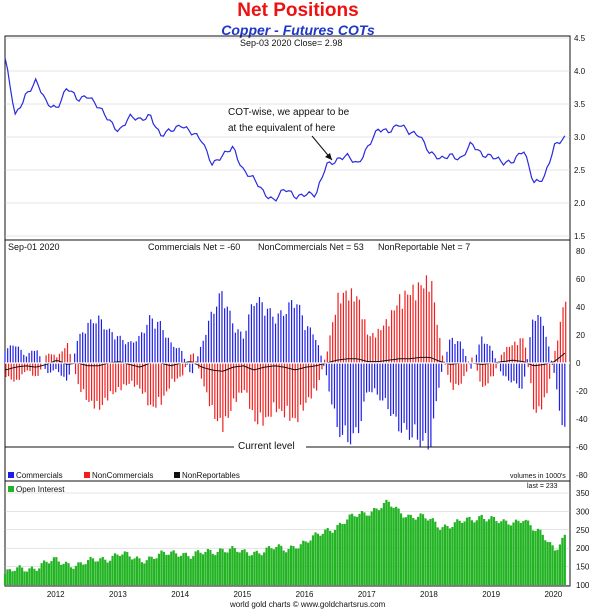 This screenshot has width=596, height=612. What do you see at coordinates (578, 363) in the screenshot?
I see `net-tick-label: 0` at bounding box center [578, 363].